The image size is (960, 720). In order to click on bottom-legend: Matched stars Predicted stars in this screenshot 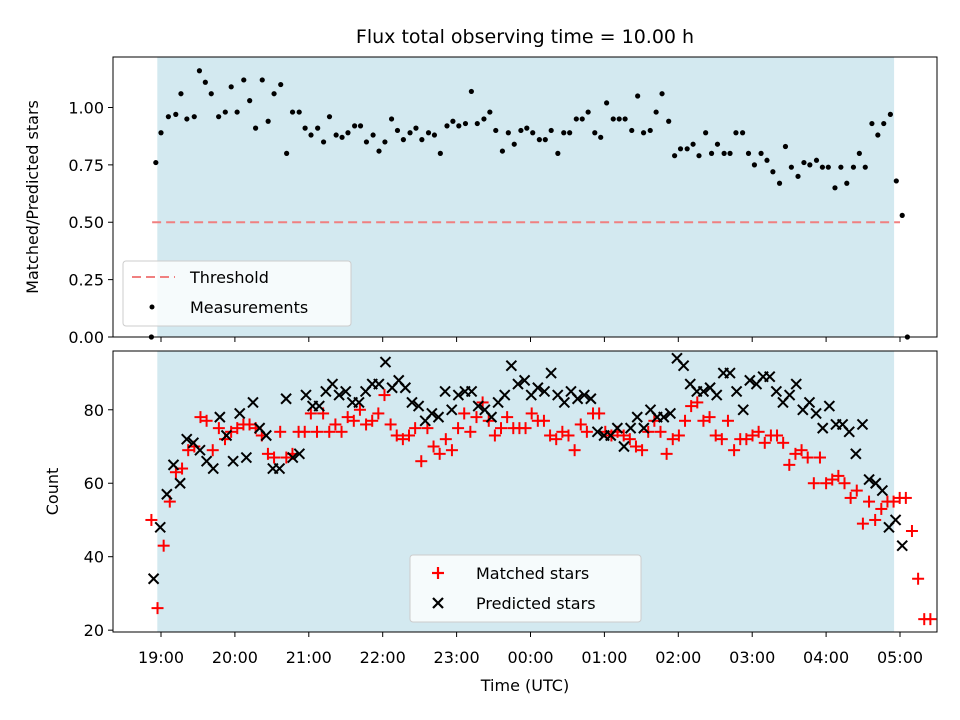, I will do `click(525, 588)`.